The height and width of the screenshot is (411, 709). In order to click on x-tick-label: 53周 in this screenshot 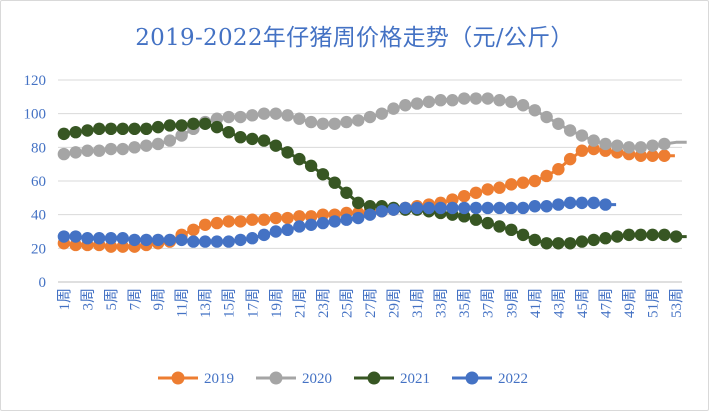, I will do `click(676, 303)`.